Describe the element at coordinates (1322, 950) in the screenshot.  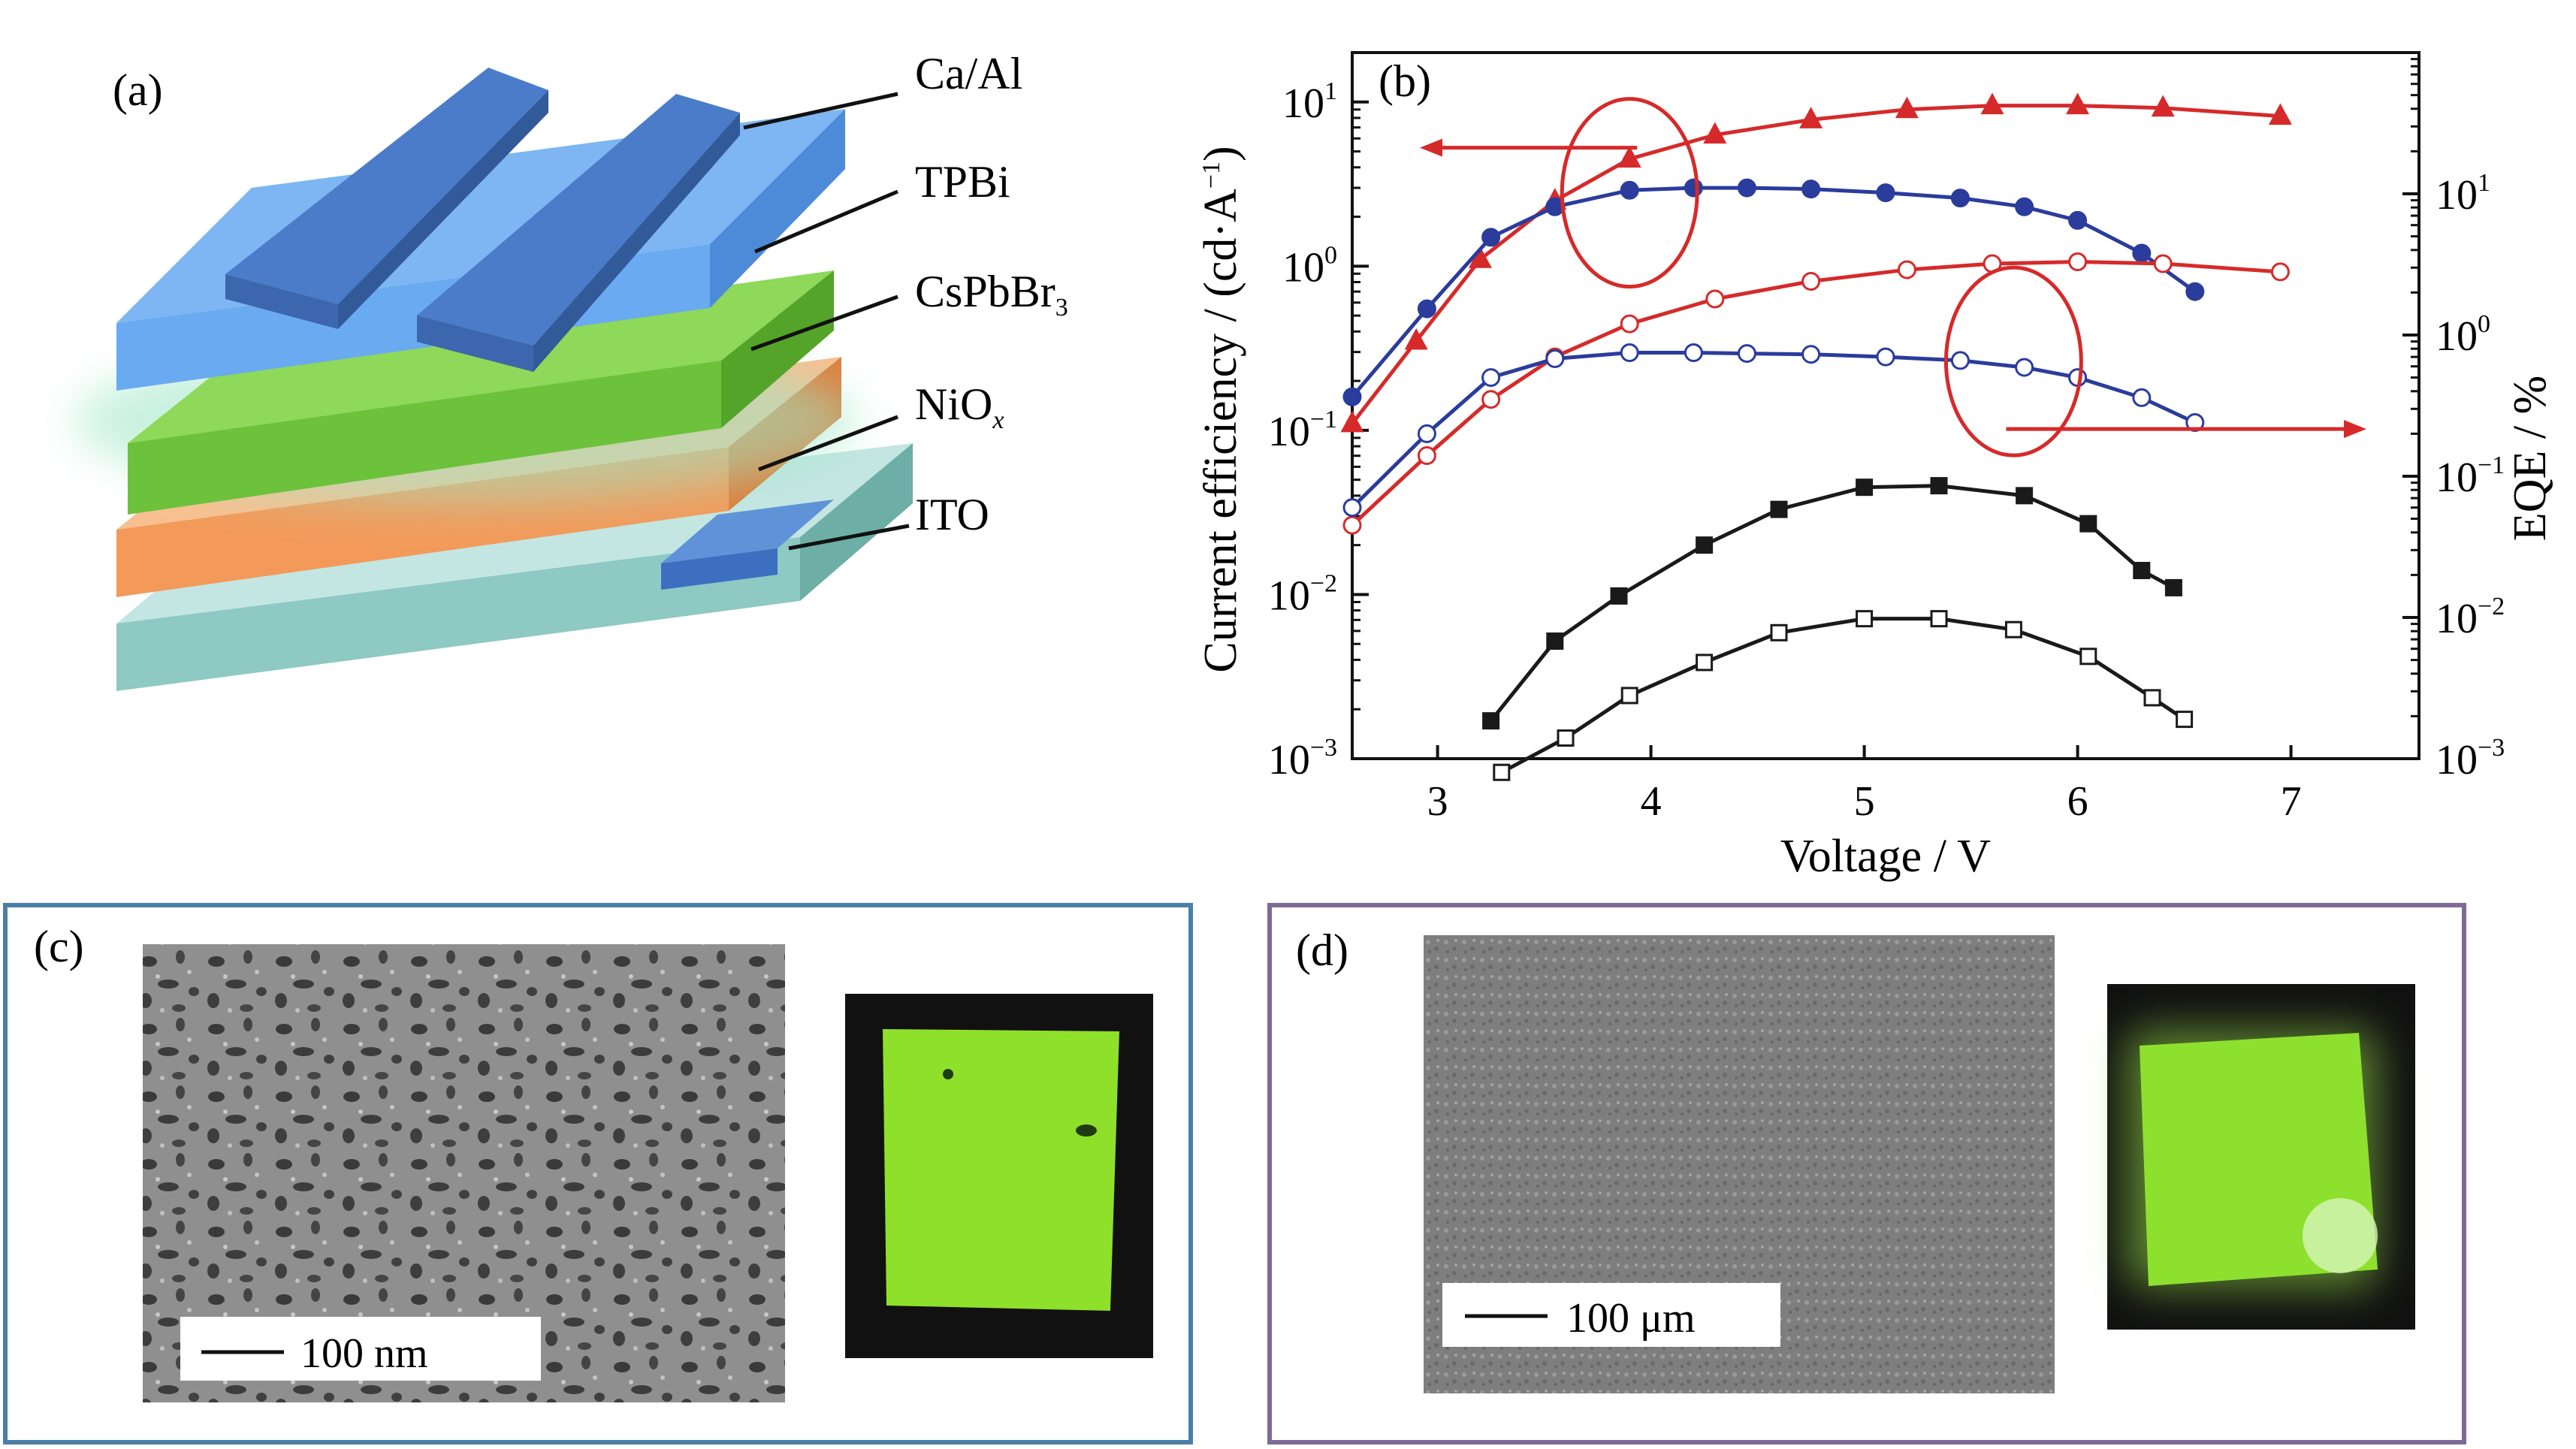
I see `panel-d-label: (d)` at that location.